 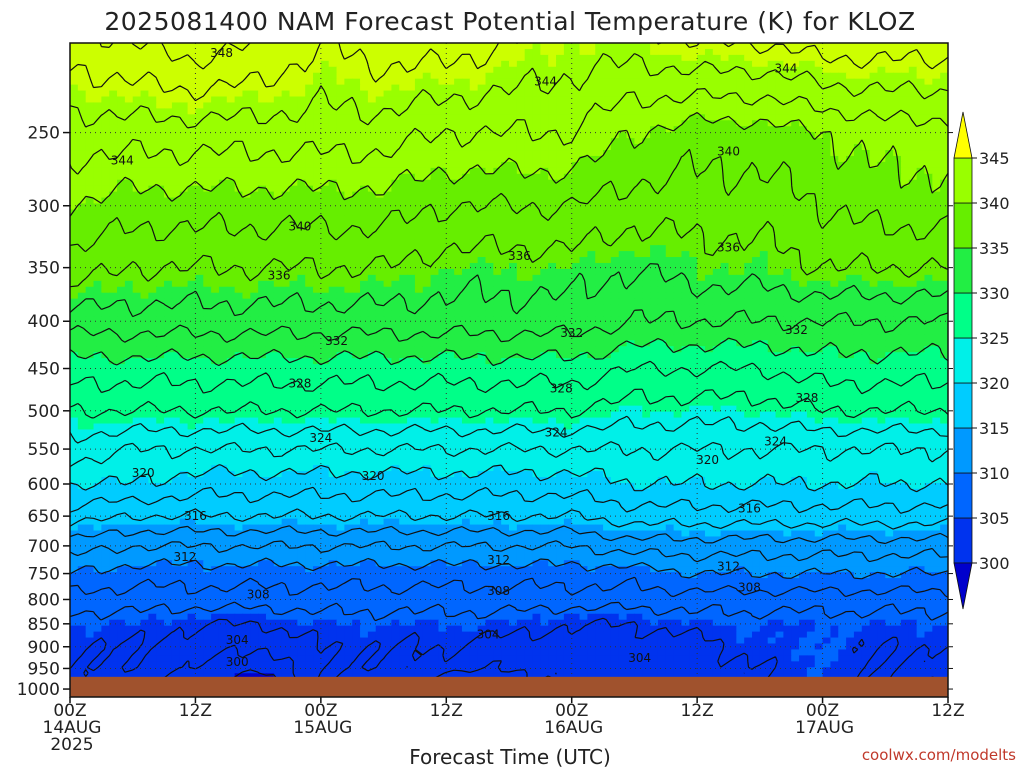 What do you see at coordinates (44, 575) in the screenshot?
I see `y-tick-label: 750` at bounding box center [44, 575].